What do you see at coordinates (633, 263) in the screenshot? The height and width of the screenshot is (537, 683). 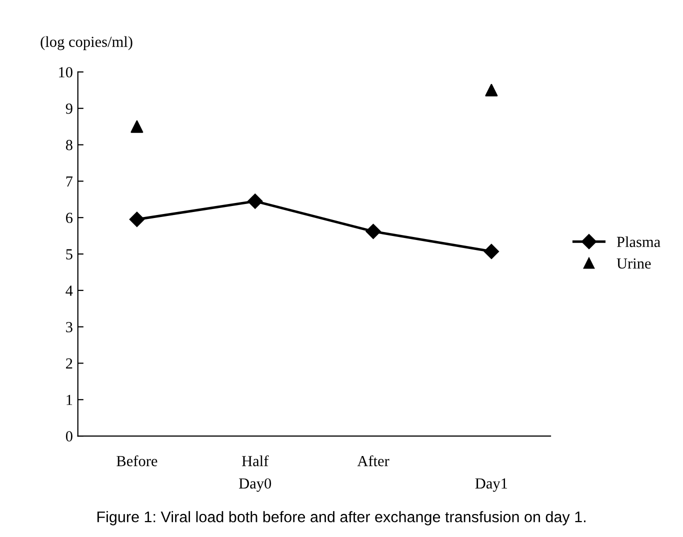 I see `legend-label: Urine` at bounding box center [633, 263].